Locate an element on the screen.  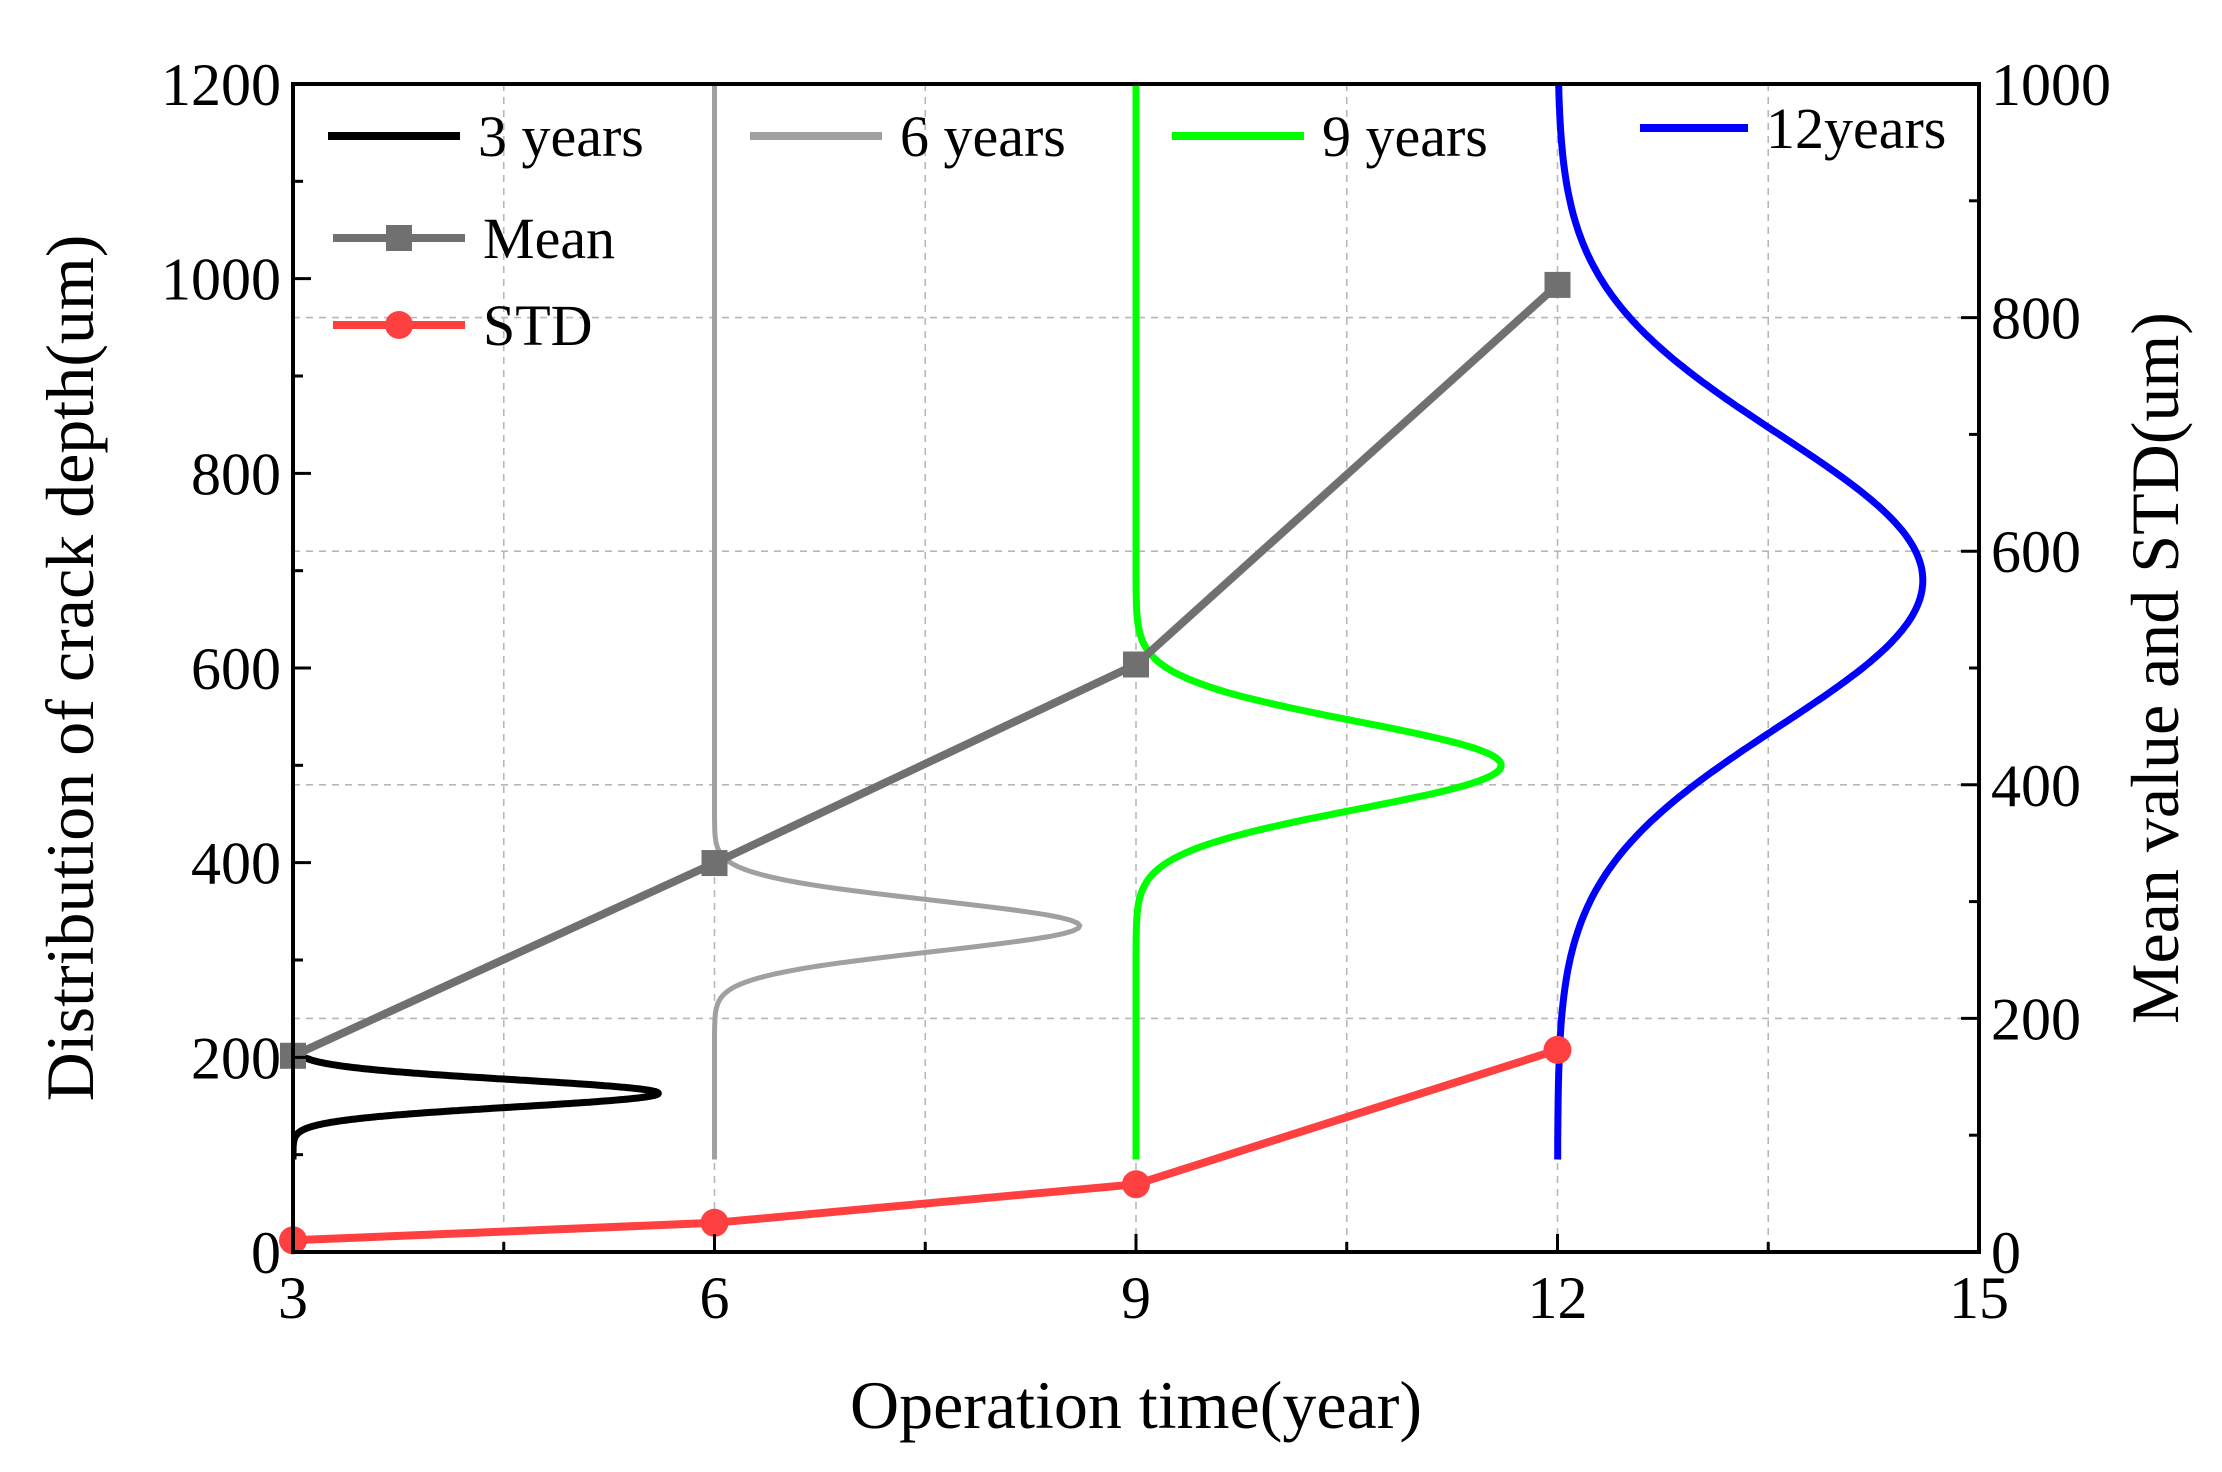
y2-tick-label: 200 is located at coordinates (2036, 1019).